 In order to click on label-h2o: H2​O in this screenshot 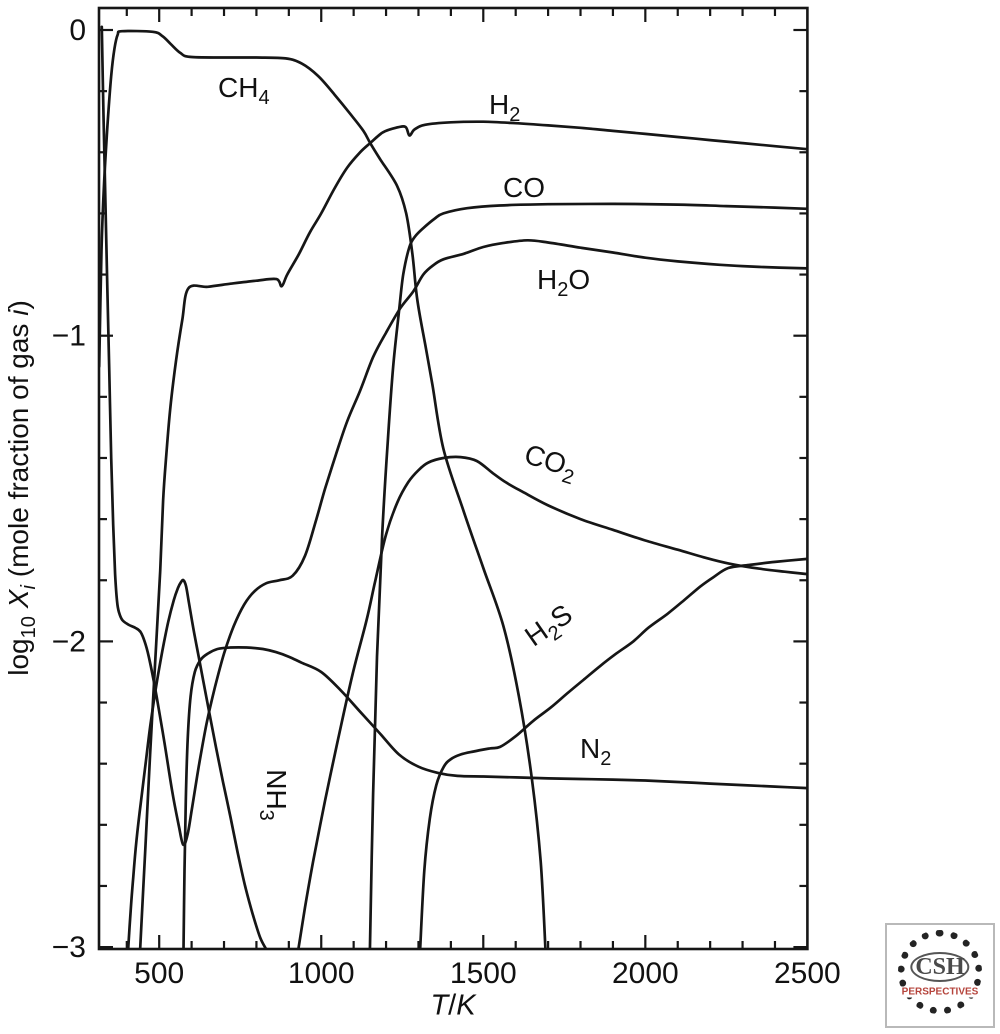, I will do `click(563, 282)`.